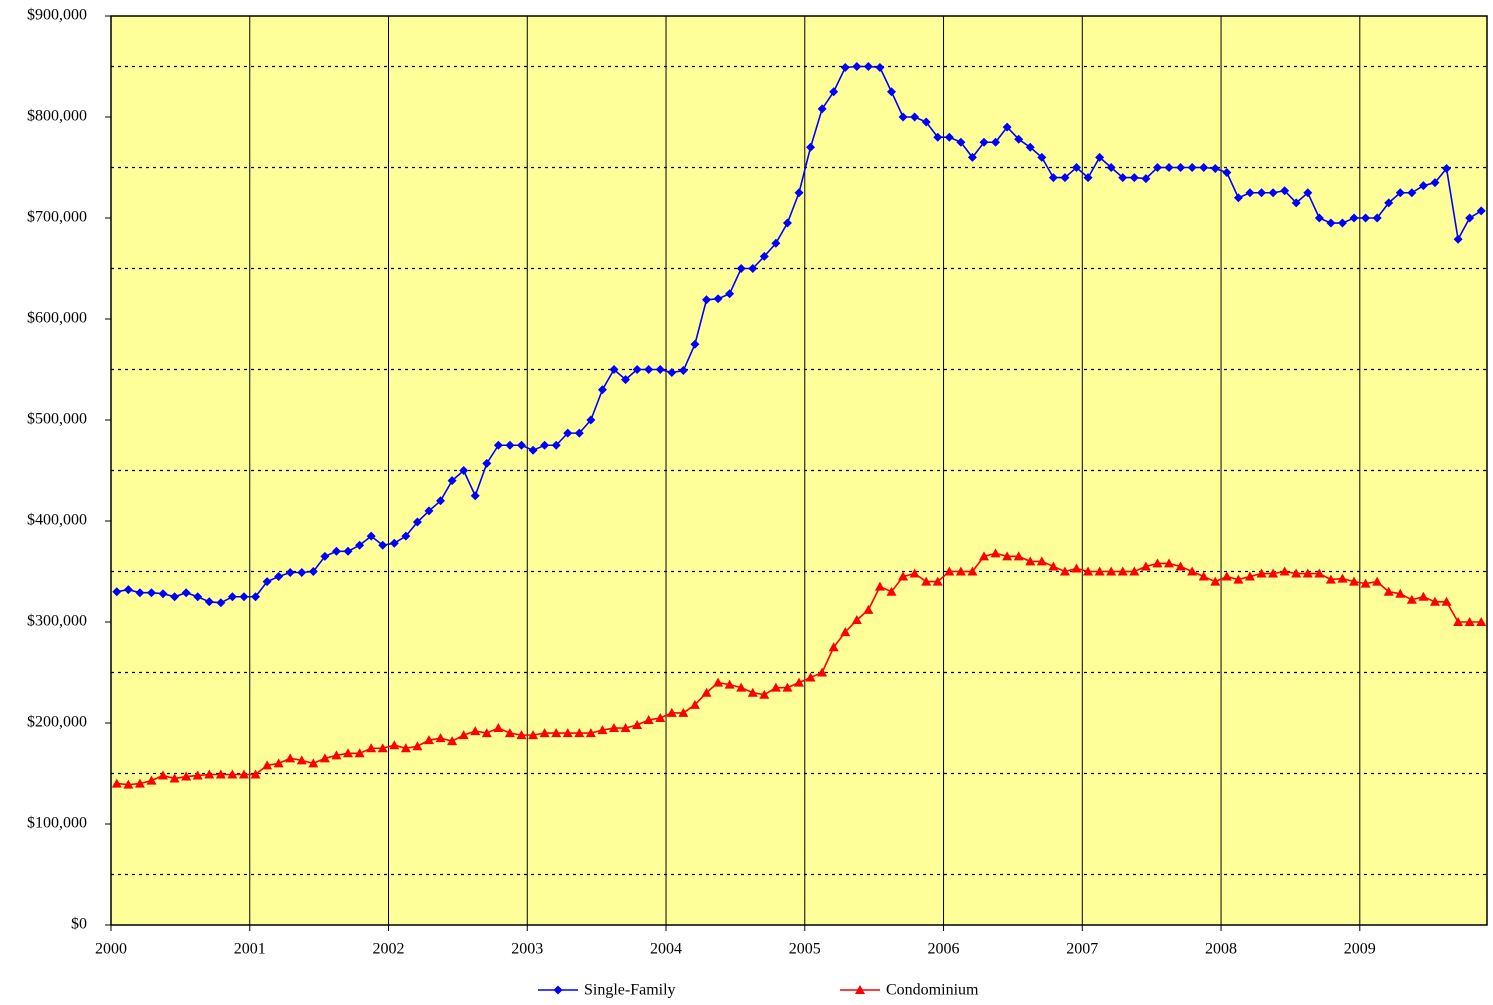 The width and height of the screenshot is (1493, 1005). I want to click on x-tick-label: 2003, so click(527, 949).